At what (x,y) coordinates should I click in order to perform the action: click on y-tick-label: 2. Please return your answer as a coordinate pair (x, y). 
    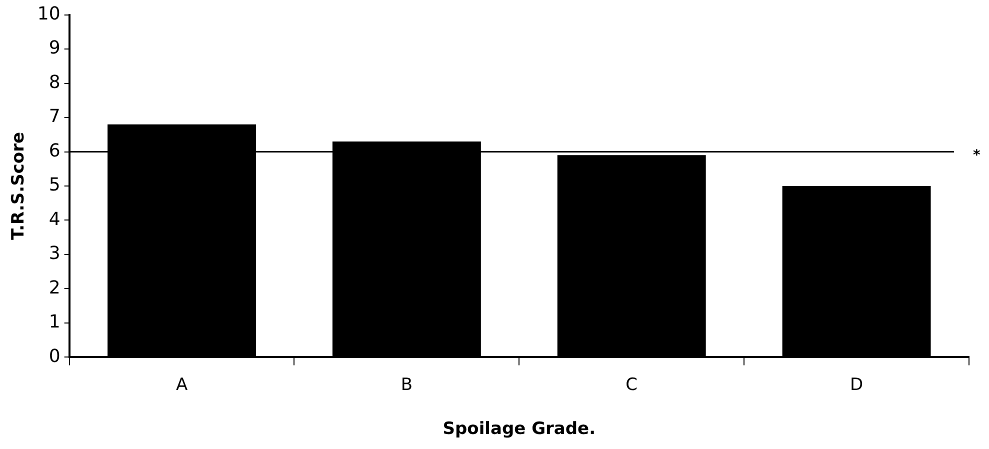
    Looking at the image, I should click on (54, 287).